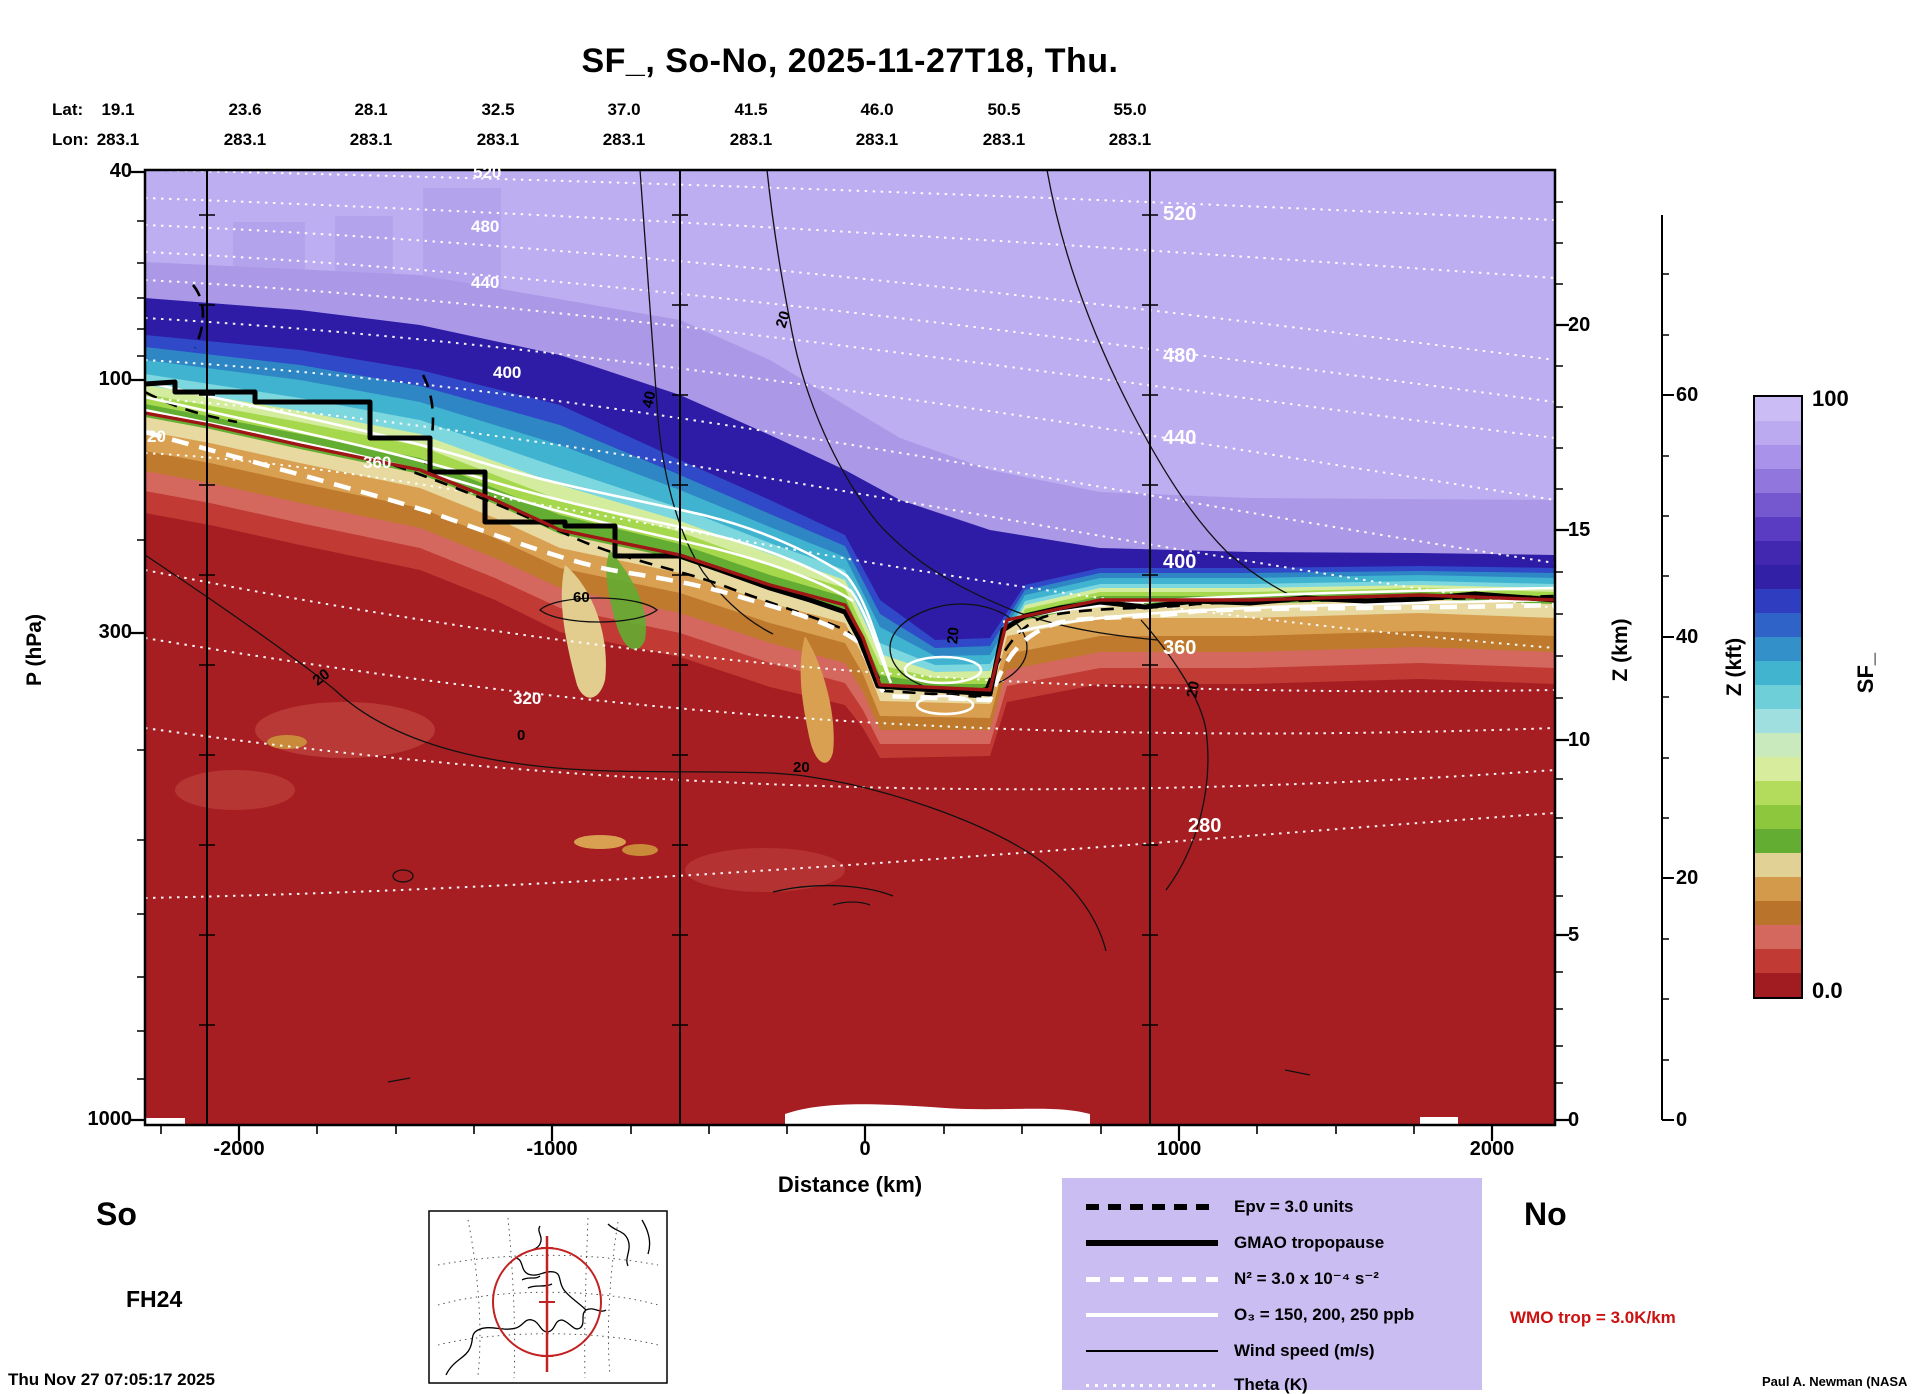 The height and width of the screenshot is (1394, 1926). I want to click on legend-item-wind: Wind speed (m/s), so click(1272, 1351).